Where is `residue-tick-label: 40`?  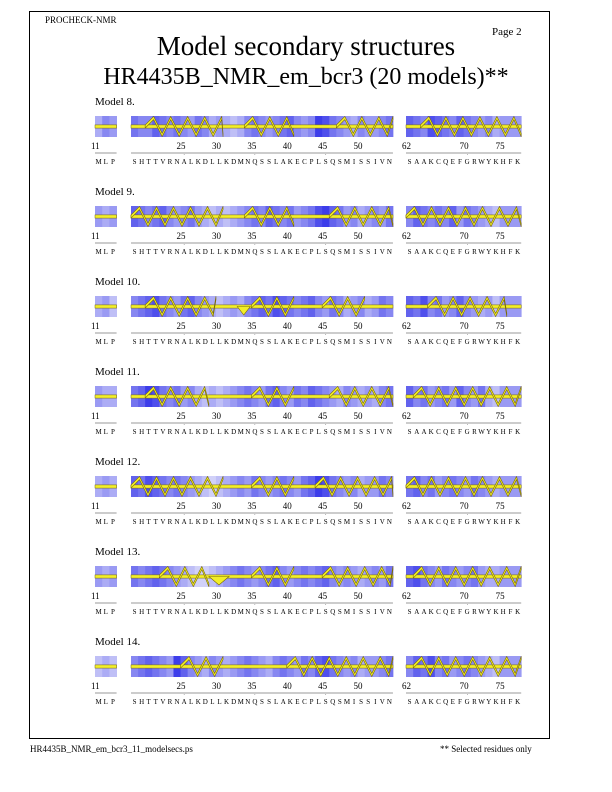 residue-tick-label: 40 is located at coordinates (288, 596).